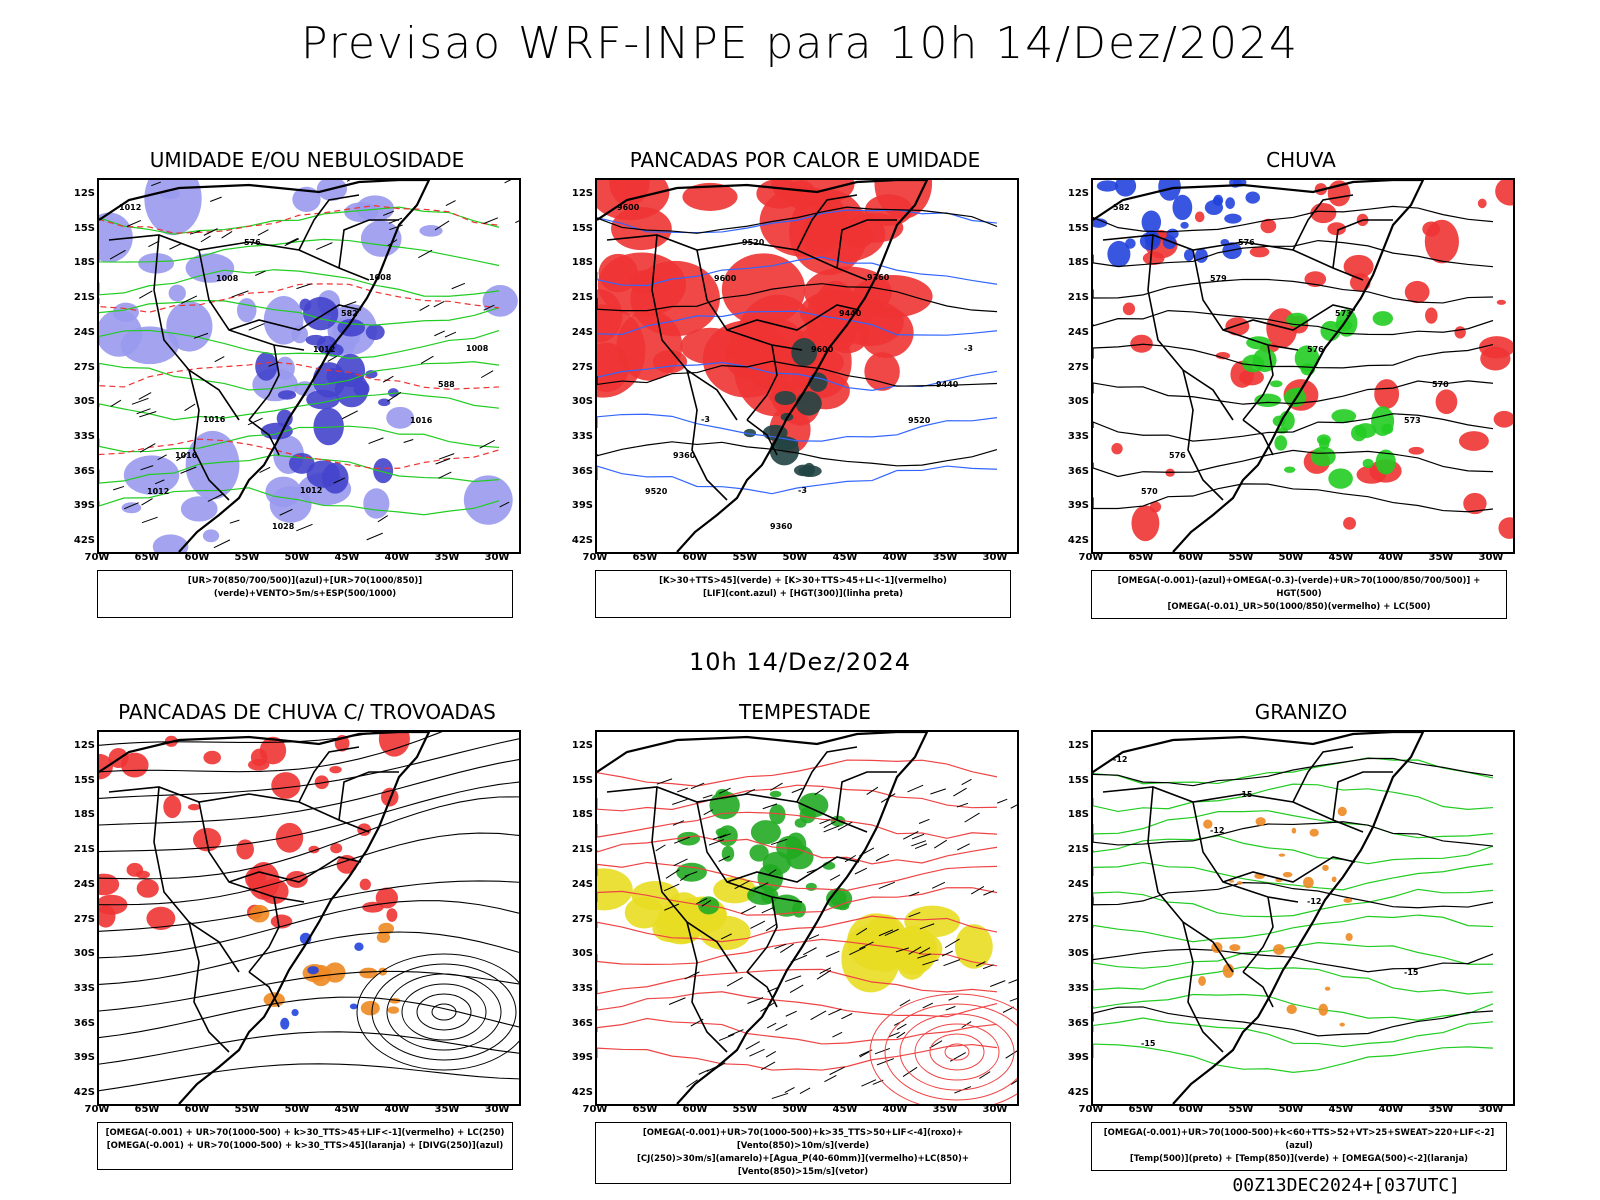  I want to click on x-tick-label: 65W, so click(147, 1109).